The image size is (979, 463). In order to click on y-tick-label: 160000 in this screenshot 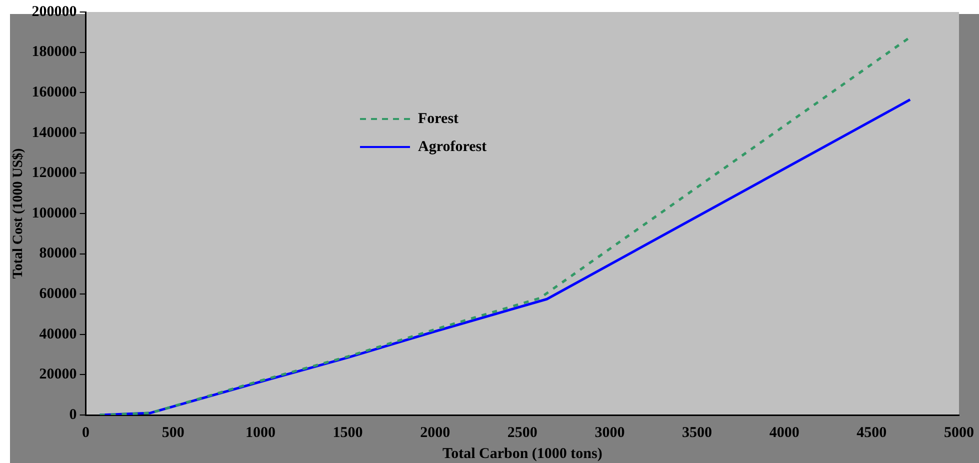, I will do `click(54, 92)`.